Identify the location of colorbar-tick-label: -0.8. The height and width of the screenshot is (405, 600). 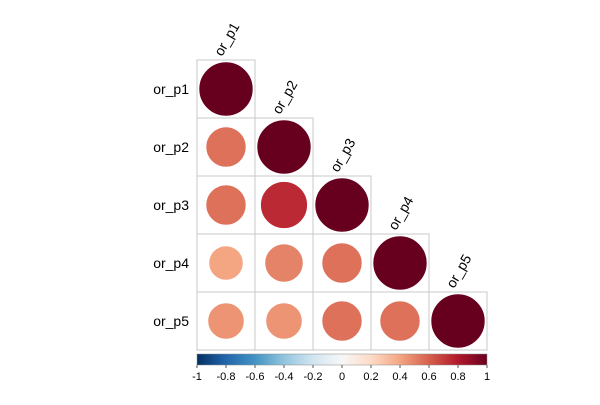
(226, 377).